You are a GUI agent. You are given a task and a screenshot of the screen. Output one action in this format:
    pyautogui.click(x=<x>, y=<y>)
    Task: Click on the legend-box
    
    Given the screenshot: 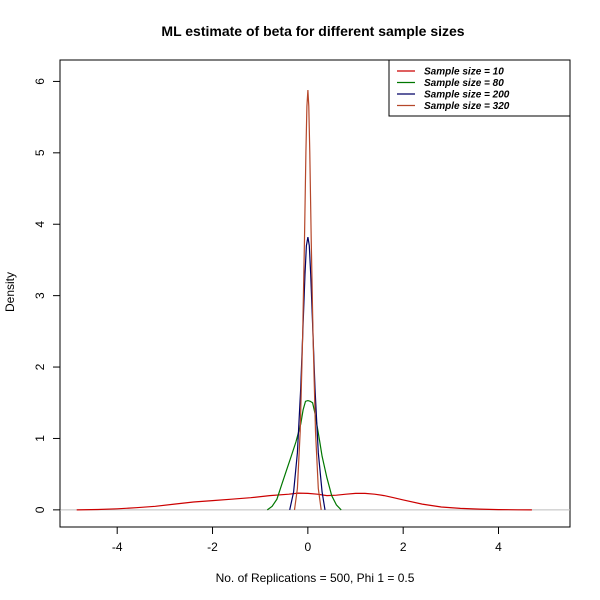 What is the action you would take?
    pyautogui.click(x=479, y=88)
    